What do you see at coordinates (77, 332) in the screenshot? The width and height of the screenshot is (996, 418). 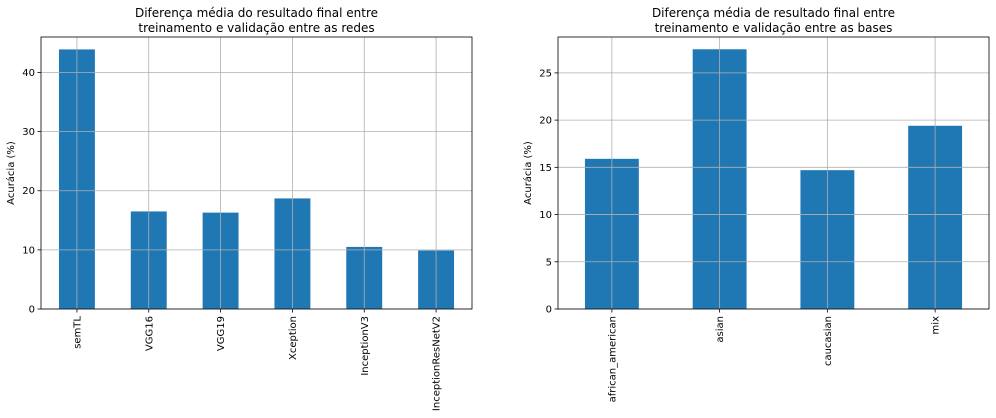 I see `x-tick-label: semTL` at bounding box center [77, 332].